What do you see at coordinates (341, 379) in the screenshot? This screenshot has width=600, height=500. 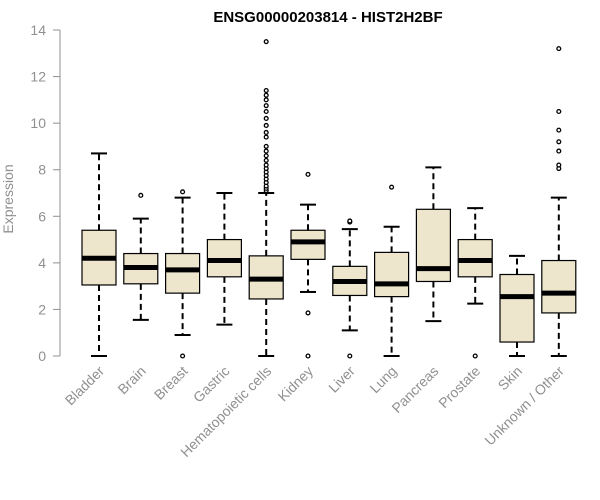 I see `x-tick-label: Liver` at bounding box center [341, 379].